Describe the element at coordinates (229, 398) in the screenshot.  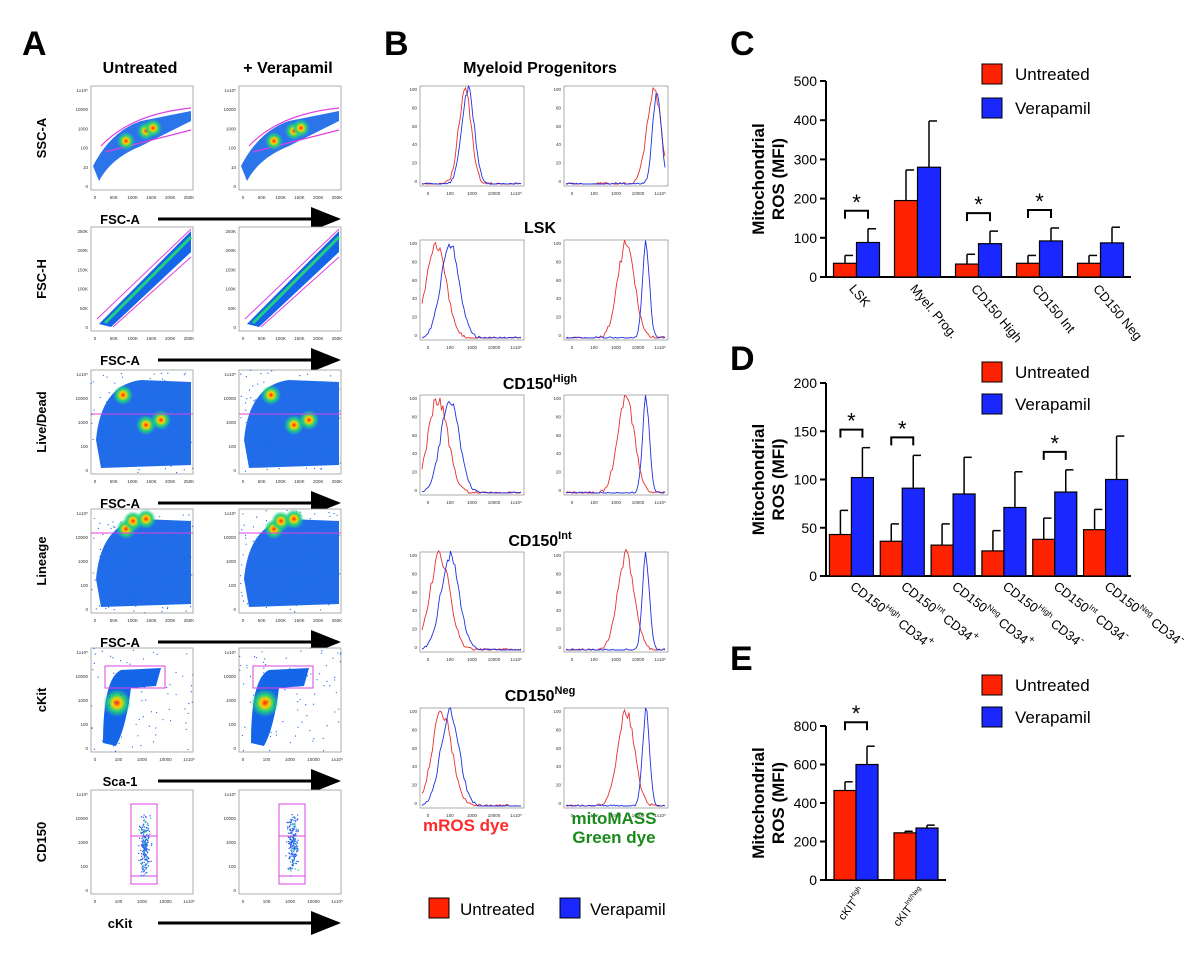
I see `flow-ytick: 10000` at that location.